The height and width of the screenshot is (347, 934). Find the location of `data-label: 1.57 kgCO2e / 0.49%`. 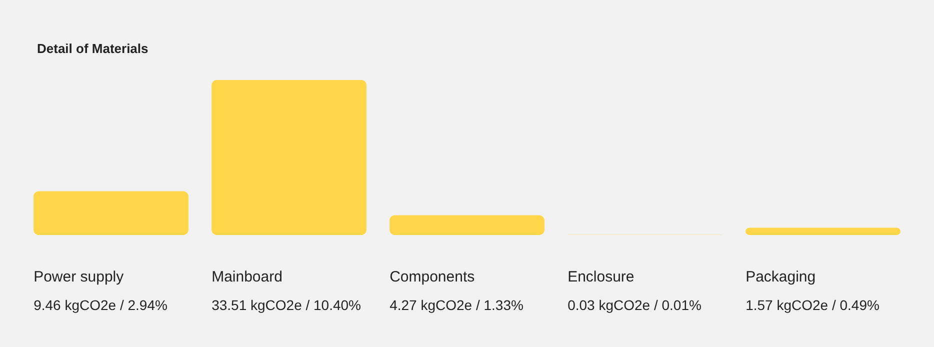

data-label: 1.57 kgCO2e / 0.49% is located at coordinates (813, 305).